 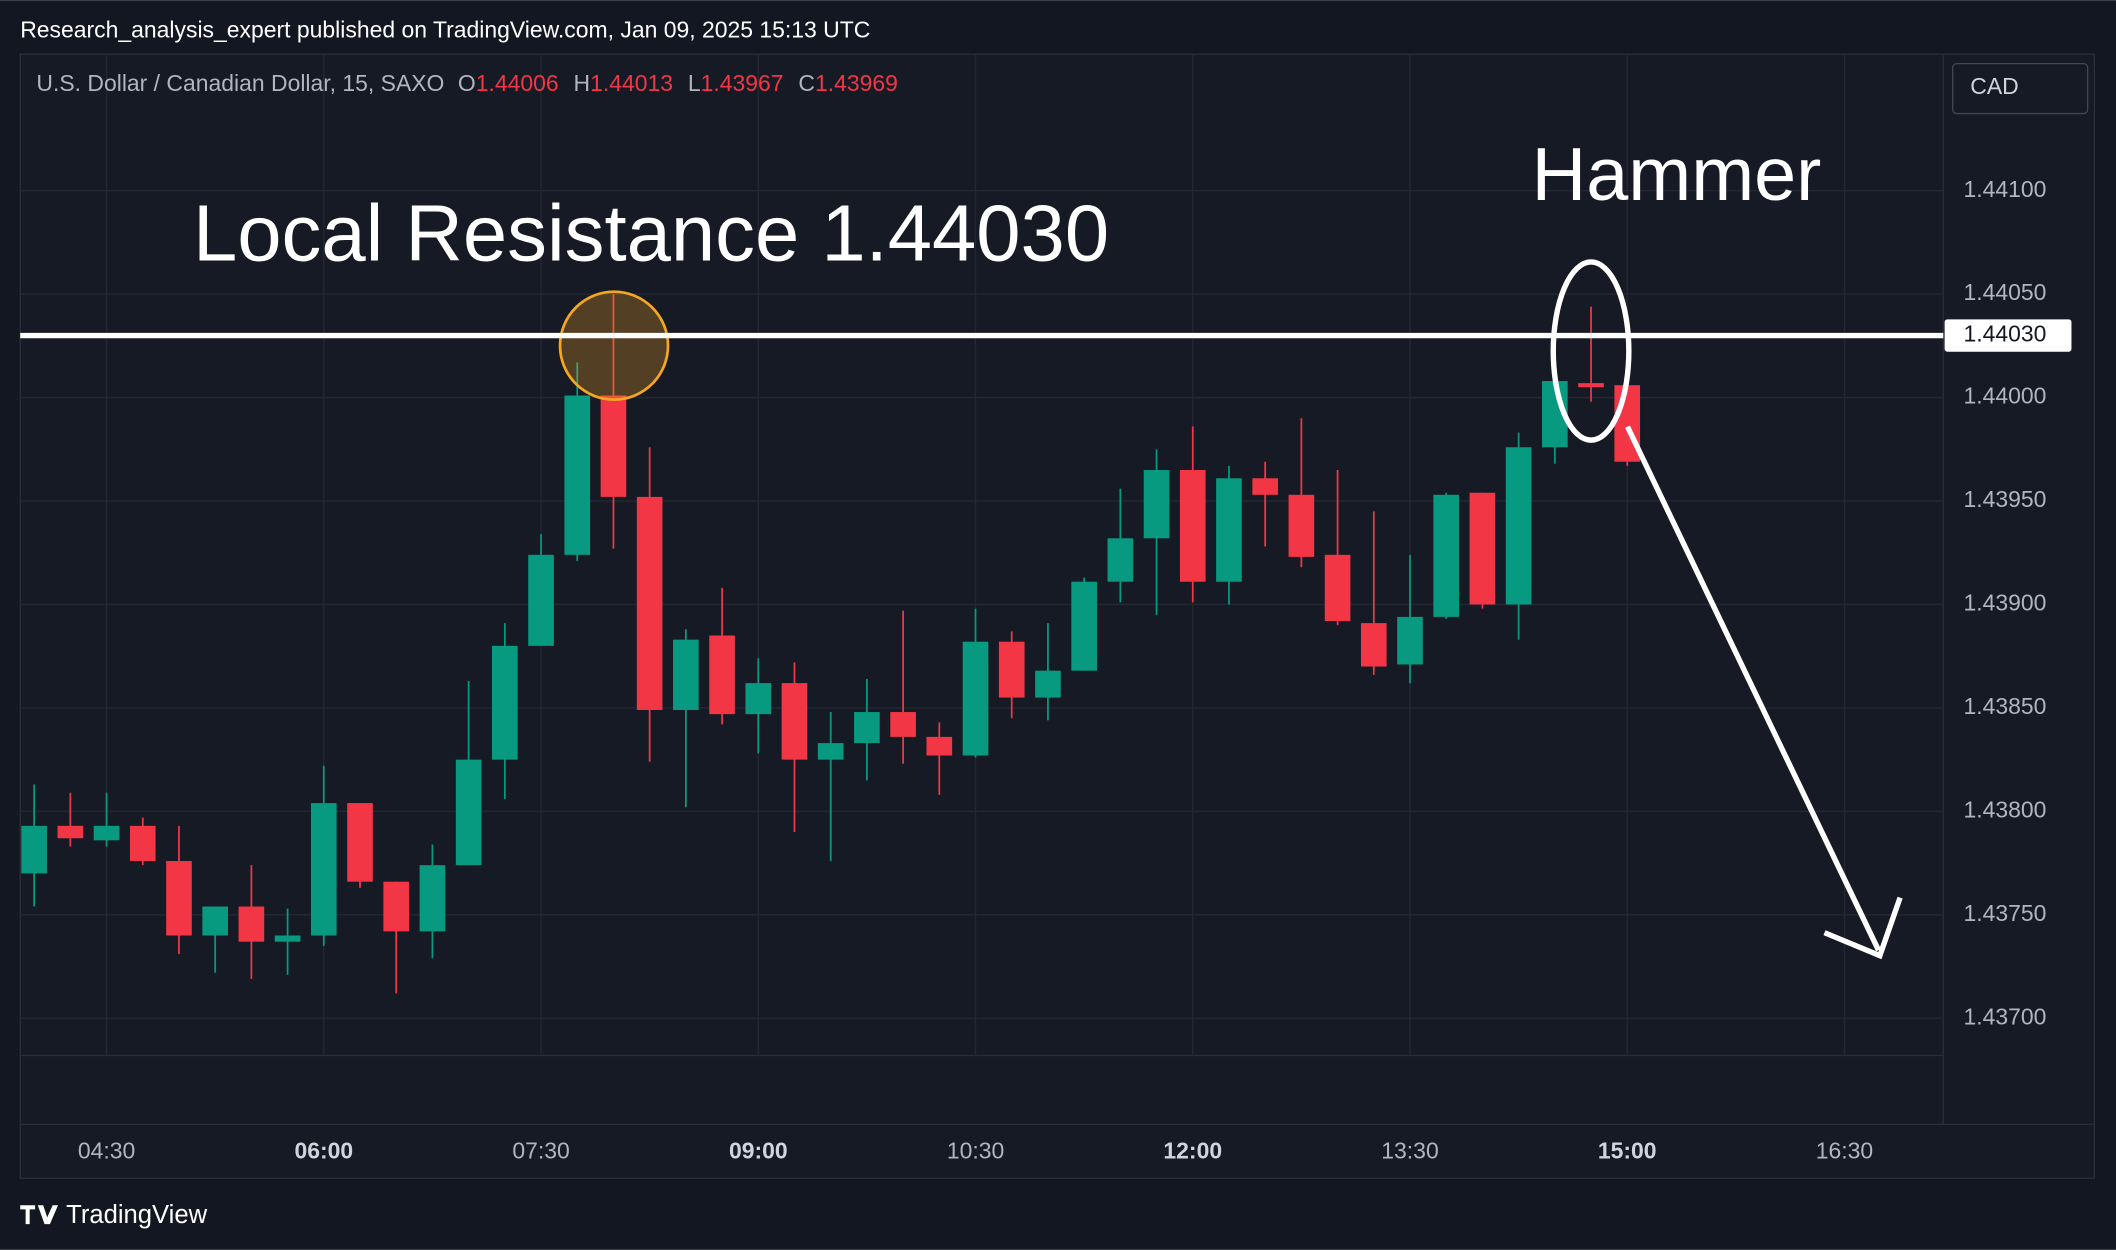 I want to click on arrow-shaft, so click(x=1753, y=688).